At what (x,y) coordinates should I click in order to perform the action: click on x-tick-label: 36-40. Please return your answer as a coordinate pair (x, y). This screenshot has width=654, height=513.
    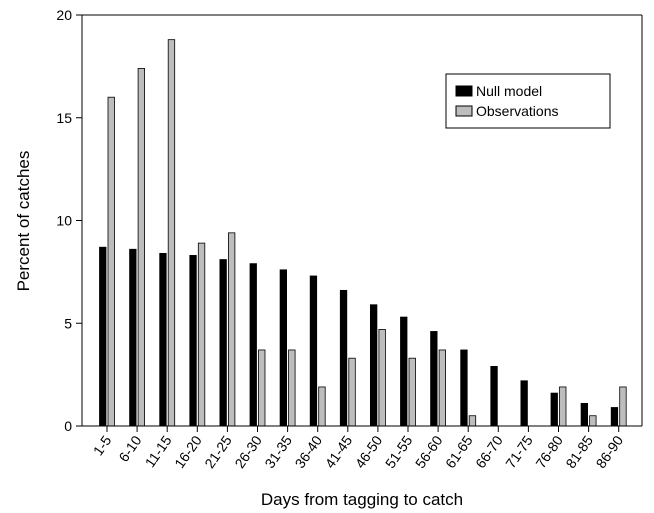
    Looking at the image, I should click on (309, 451).